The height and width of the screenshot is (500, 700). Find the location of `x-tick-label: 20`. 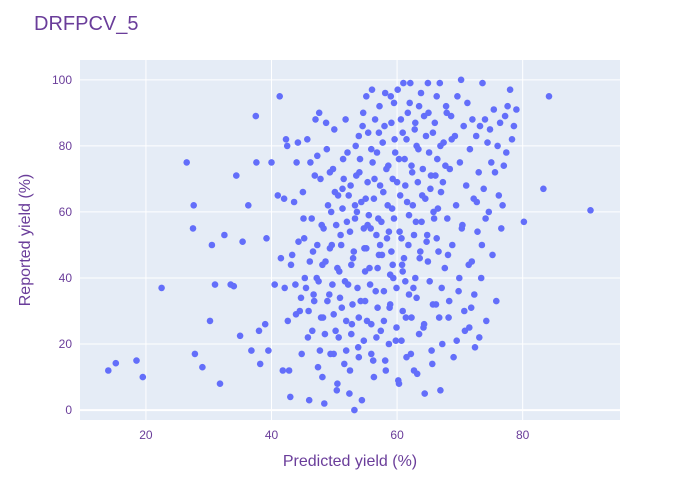

x-tick-label: 20 is located at coordinates (146, 435).